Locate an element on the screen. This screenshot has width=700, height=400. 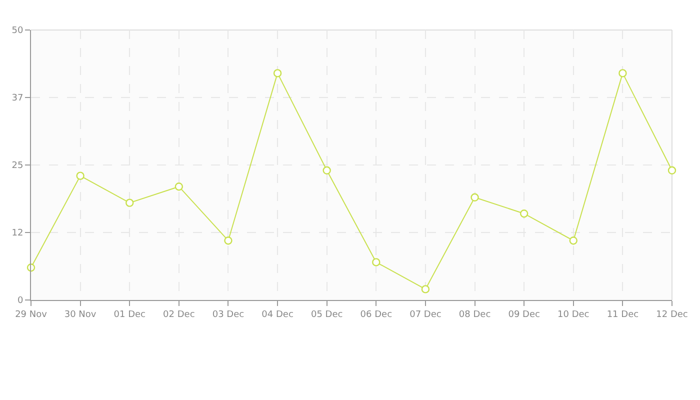
x-tick-label: 01 Dec is located at coordinates (130, 315).